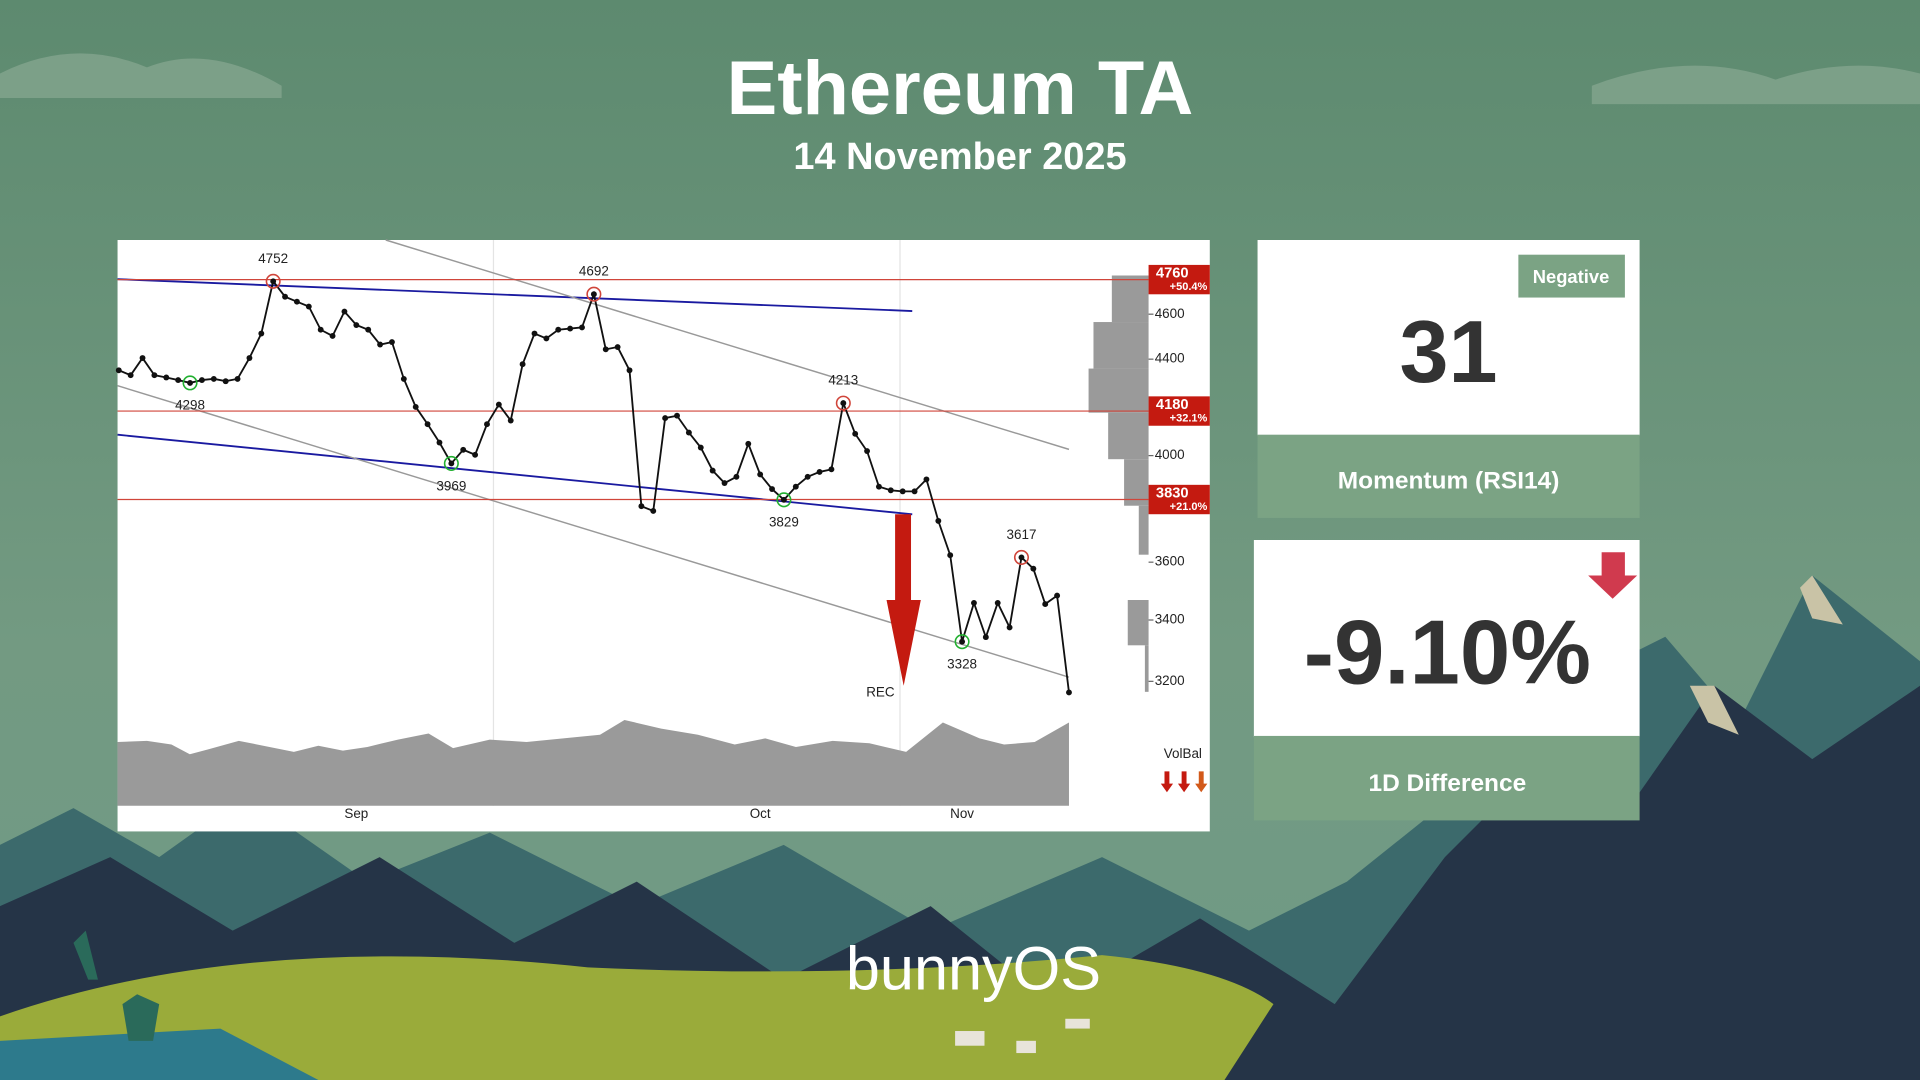 The width and height of the screenshot is (1920, 1080). Describe the element at coordinates (1172, 405) in the screenshot. I see `level-label: 4180` at that location.